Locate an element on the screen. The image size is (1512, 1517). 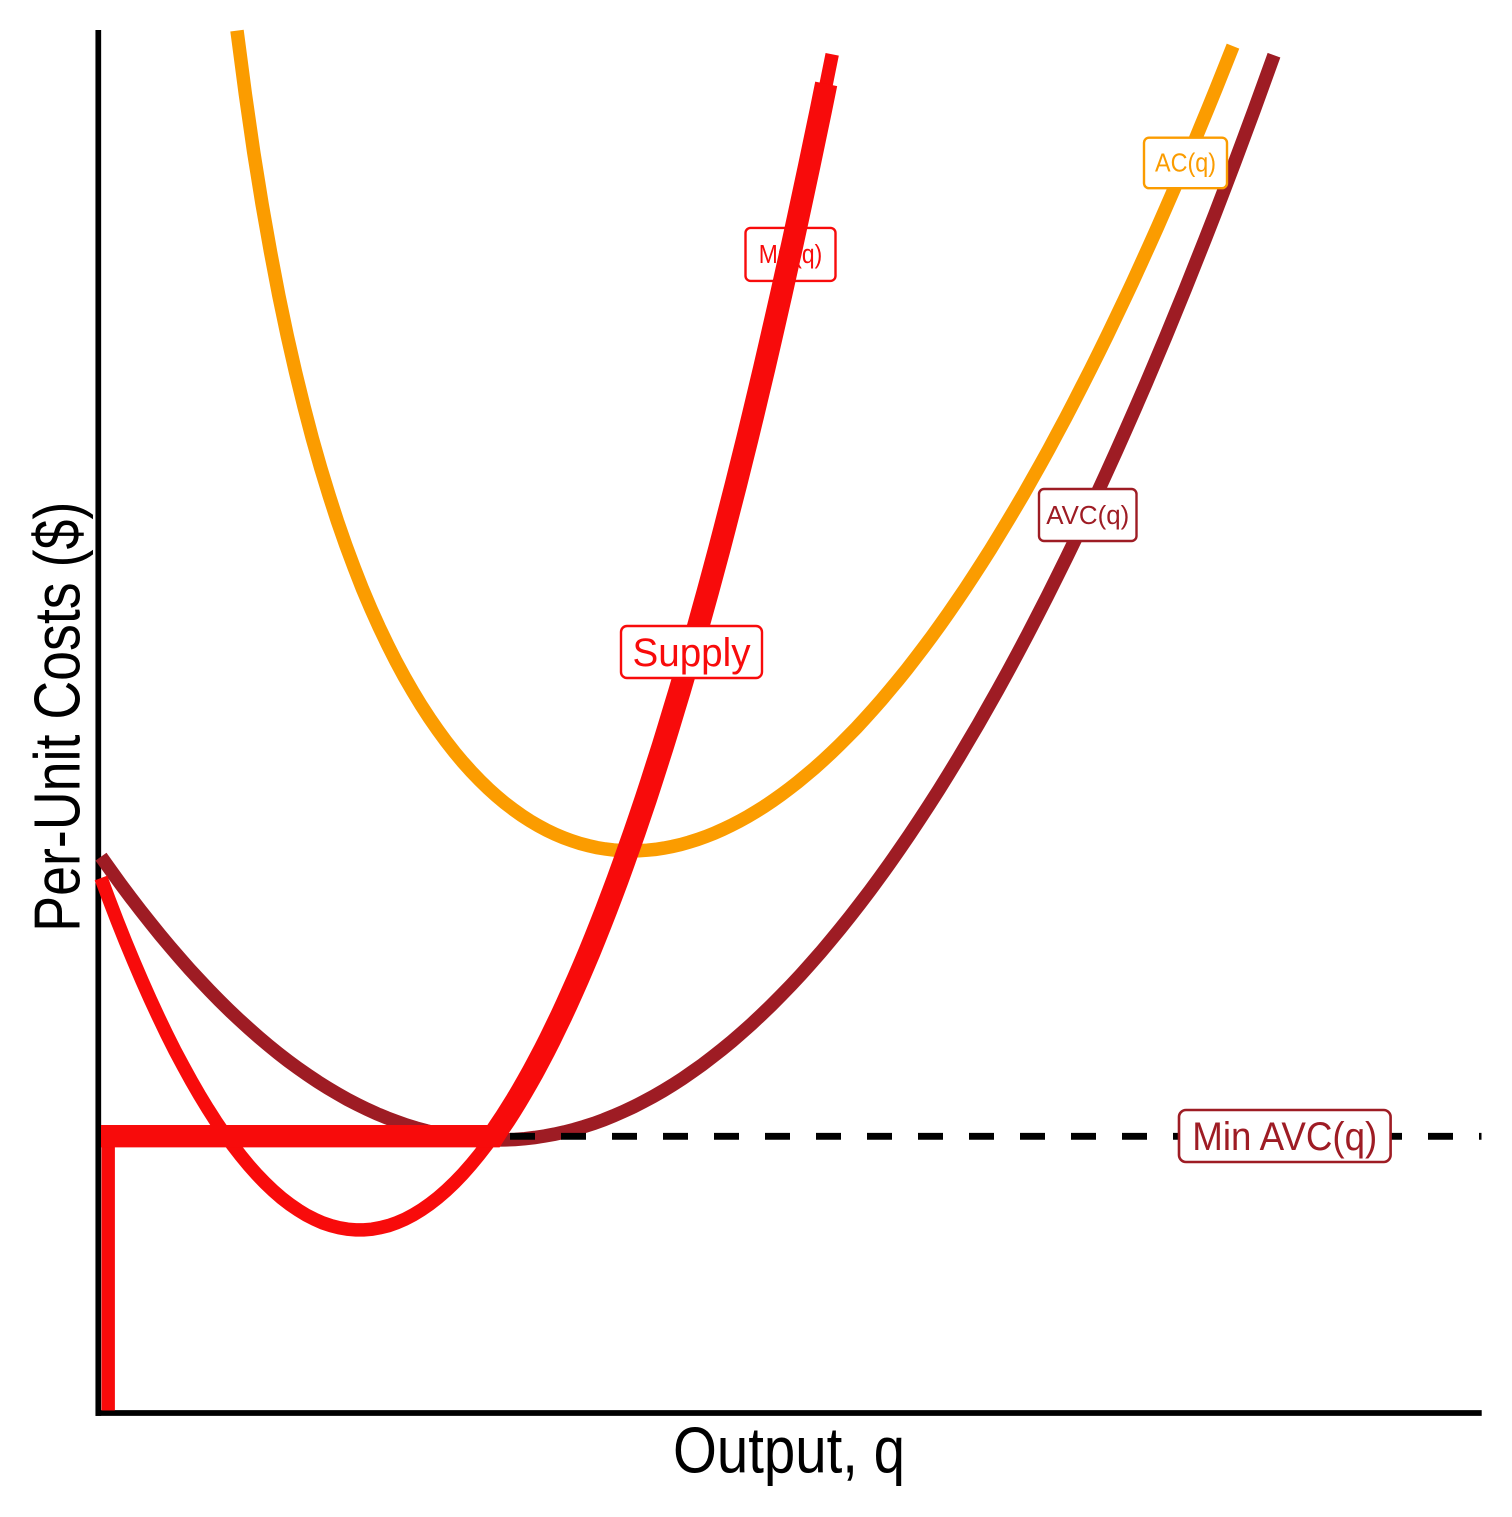
svg-text: Per-Unit Costs ($) is located at coordinates (57, 717).